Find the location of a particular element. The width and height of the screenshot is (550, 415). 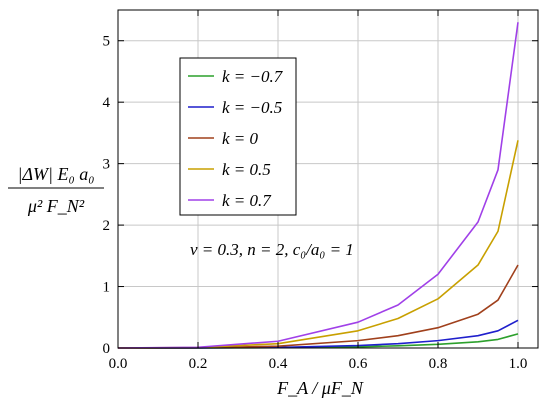

y-tick-label: 0 is located at coordinates (107, 349).